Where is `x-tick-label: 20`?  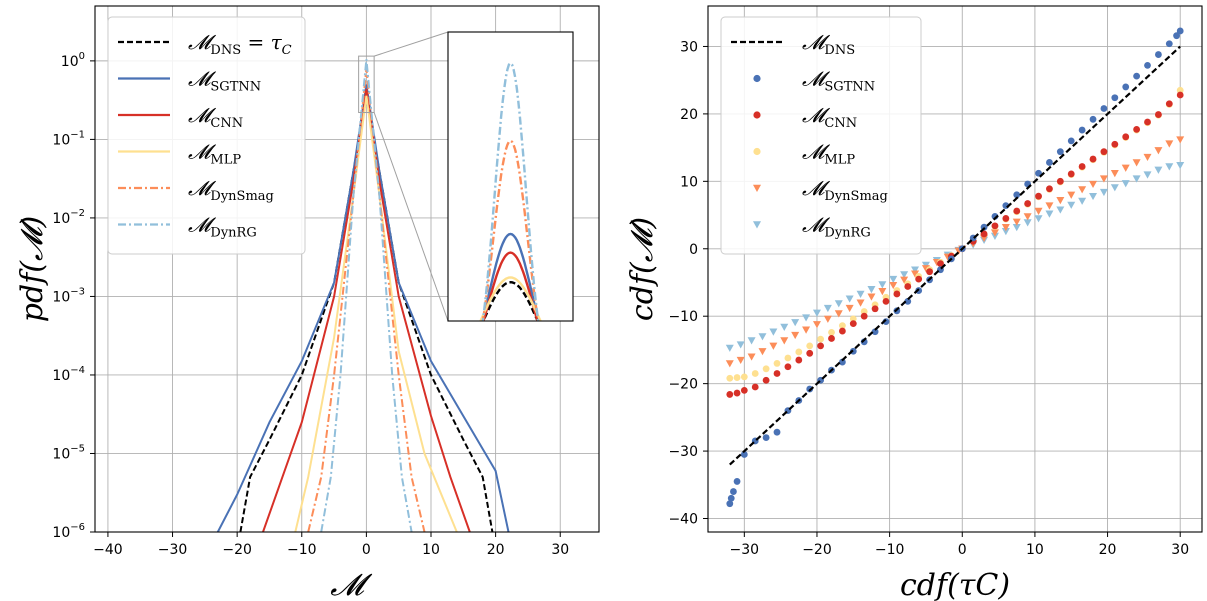
x-tick-label: 20 is located at coordinates (496, 550).